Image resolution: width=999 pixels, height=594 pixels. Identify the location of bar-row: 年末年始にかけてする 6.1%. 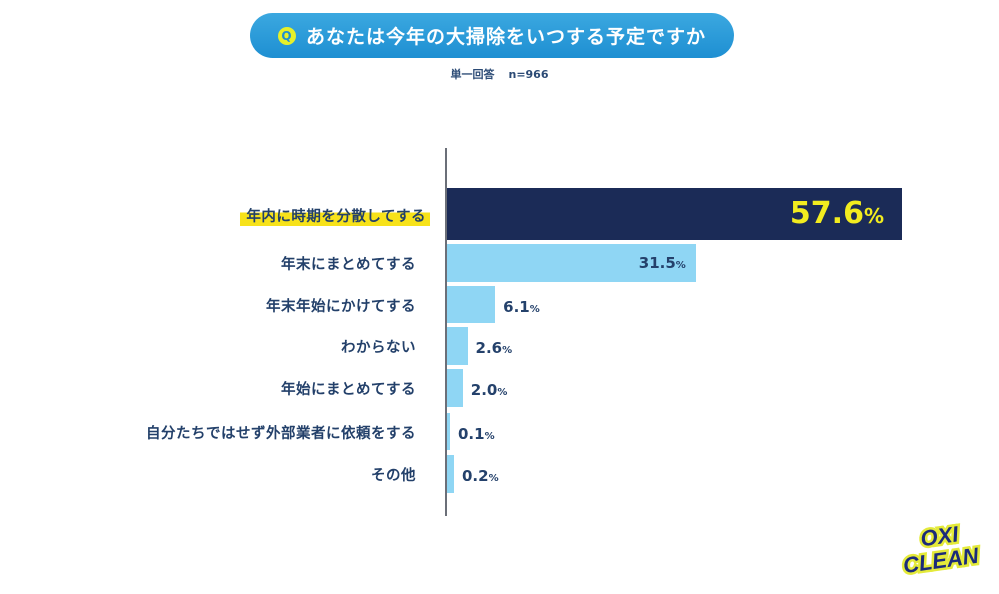
(499, 304).